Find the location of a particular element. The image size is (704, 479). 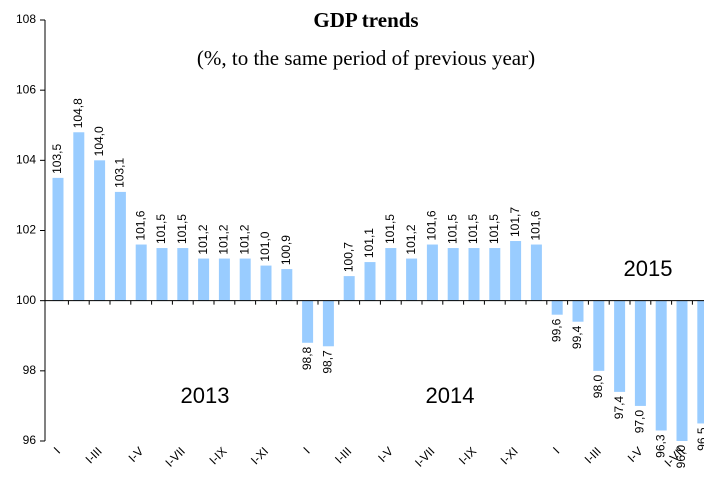

value-label: 98,7 is located at coordinates (328, 362).